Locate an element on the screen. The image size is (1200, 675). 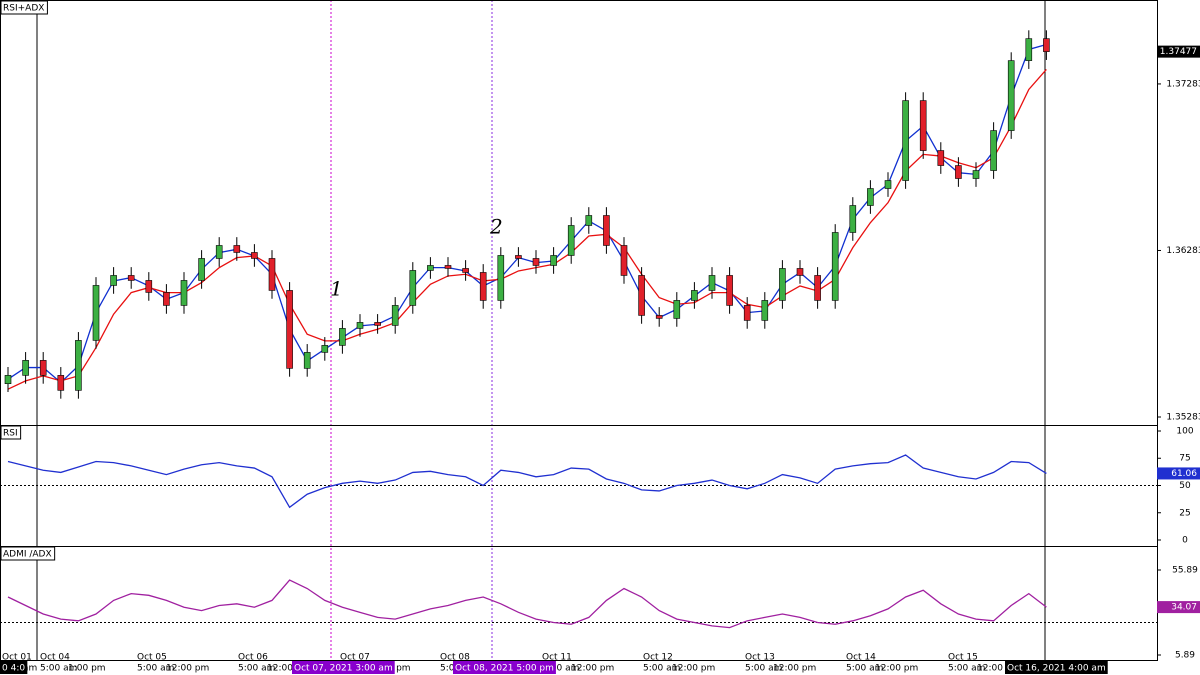
y-tick-label: 1.36283 is located at coordinates (1183, 251).